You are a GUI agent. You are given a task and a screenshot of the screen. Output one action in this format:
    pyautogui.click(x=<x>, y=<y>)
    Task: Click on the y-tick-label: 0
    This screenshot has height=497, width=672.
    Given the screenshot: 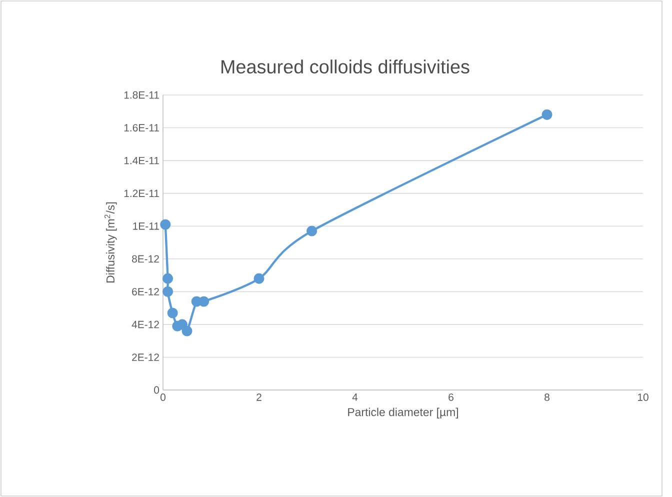 What is the action you would take?
    pyautogui.click(x=157, y=390)
    